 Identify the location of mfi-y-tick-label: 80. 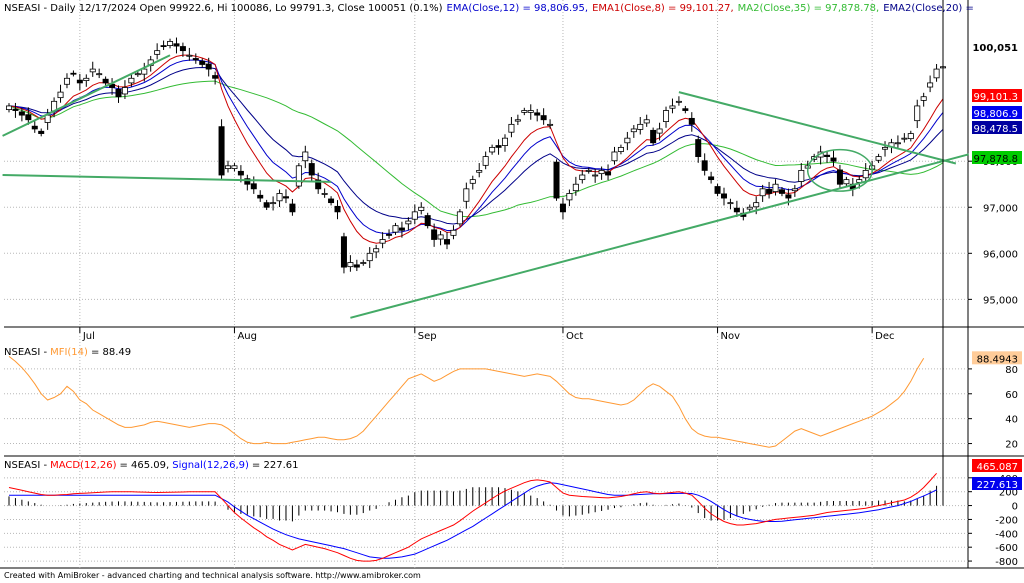
(1011, 370).